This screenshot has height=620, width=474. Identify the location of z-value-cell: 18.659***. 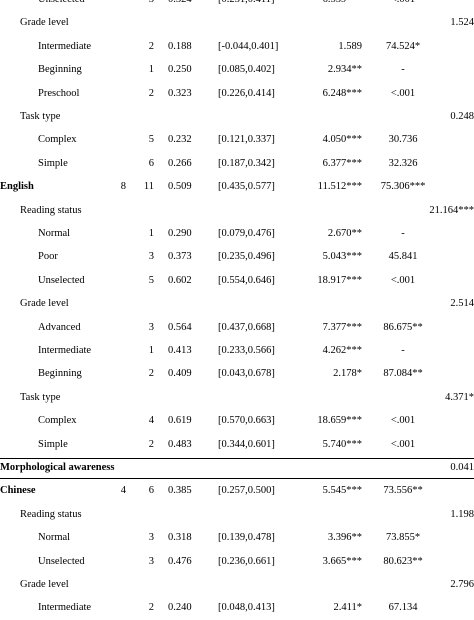
(339, 421).